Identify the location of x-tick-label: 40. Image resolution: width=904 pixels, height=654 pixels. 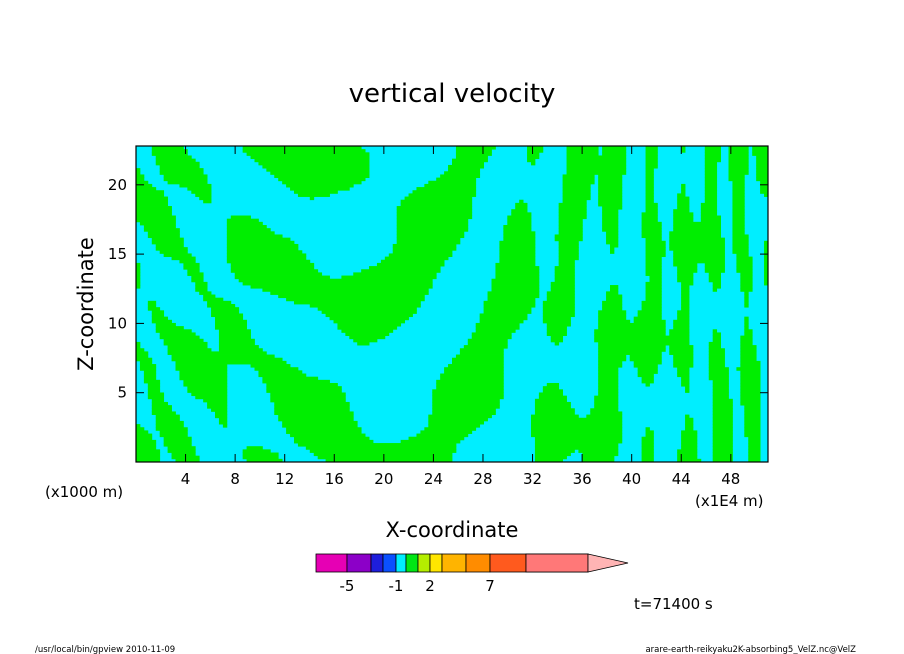
(631, 479).